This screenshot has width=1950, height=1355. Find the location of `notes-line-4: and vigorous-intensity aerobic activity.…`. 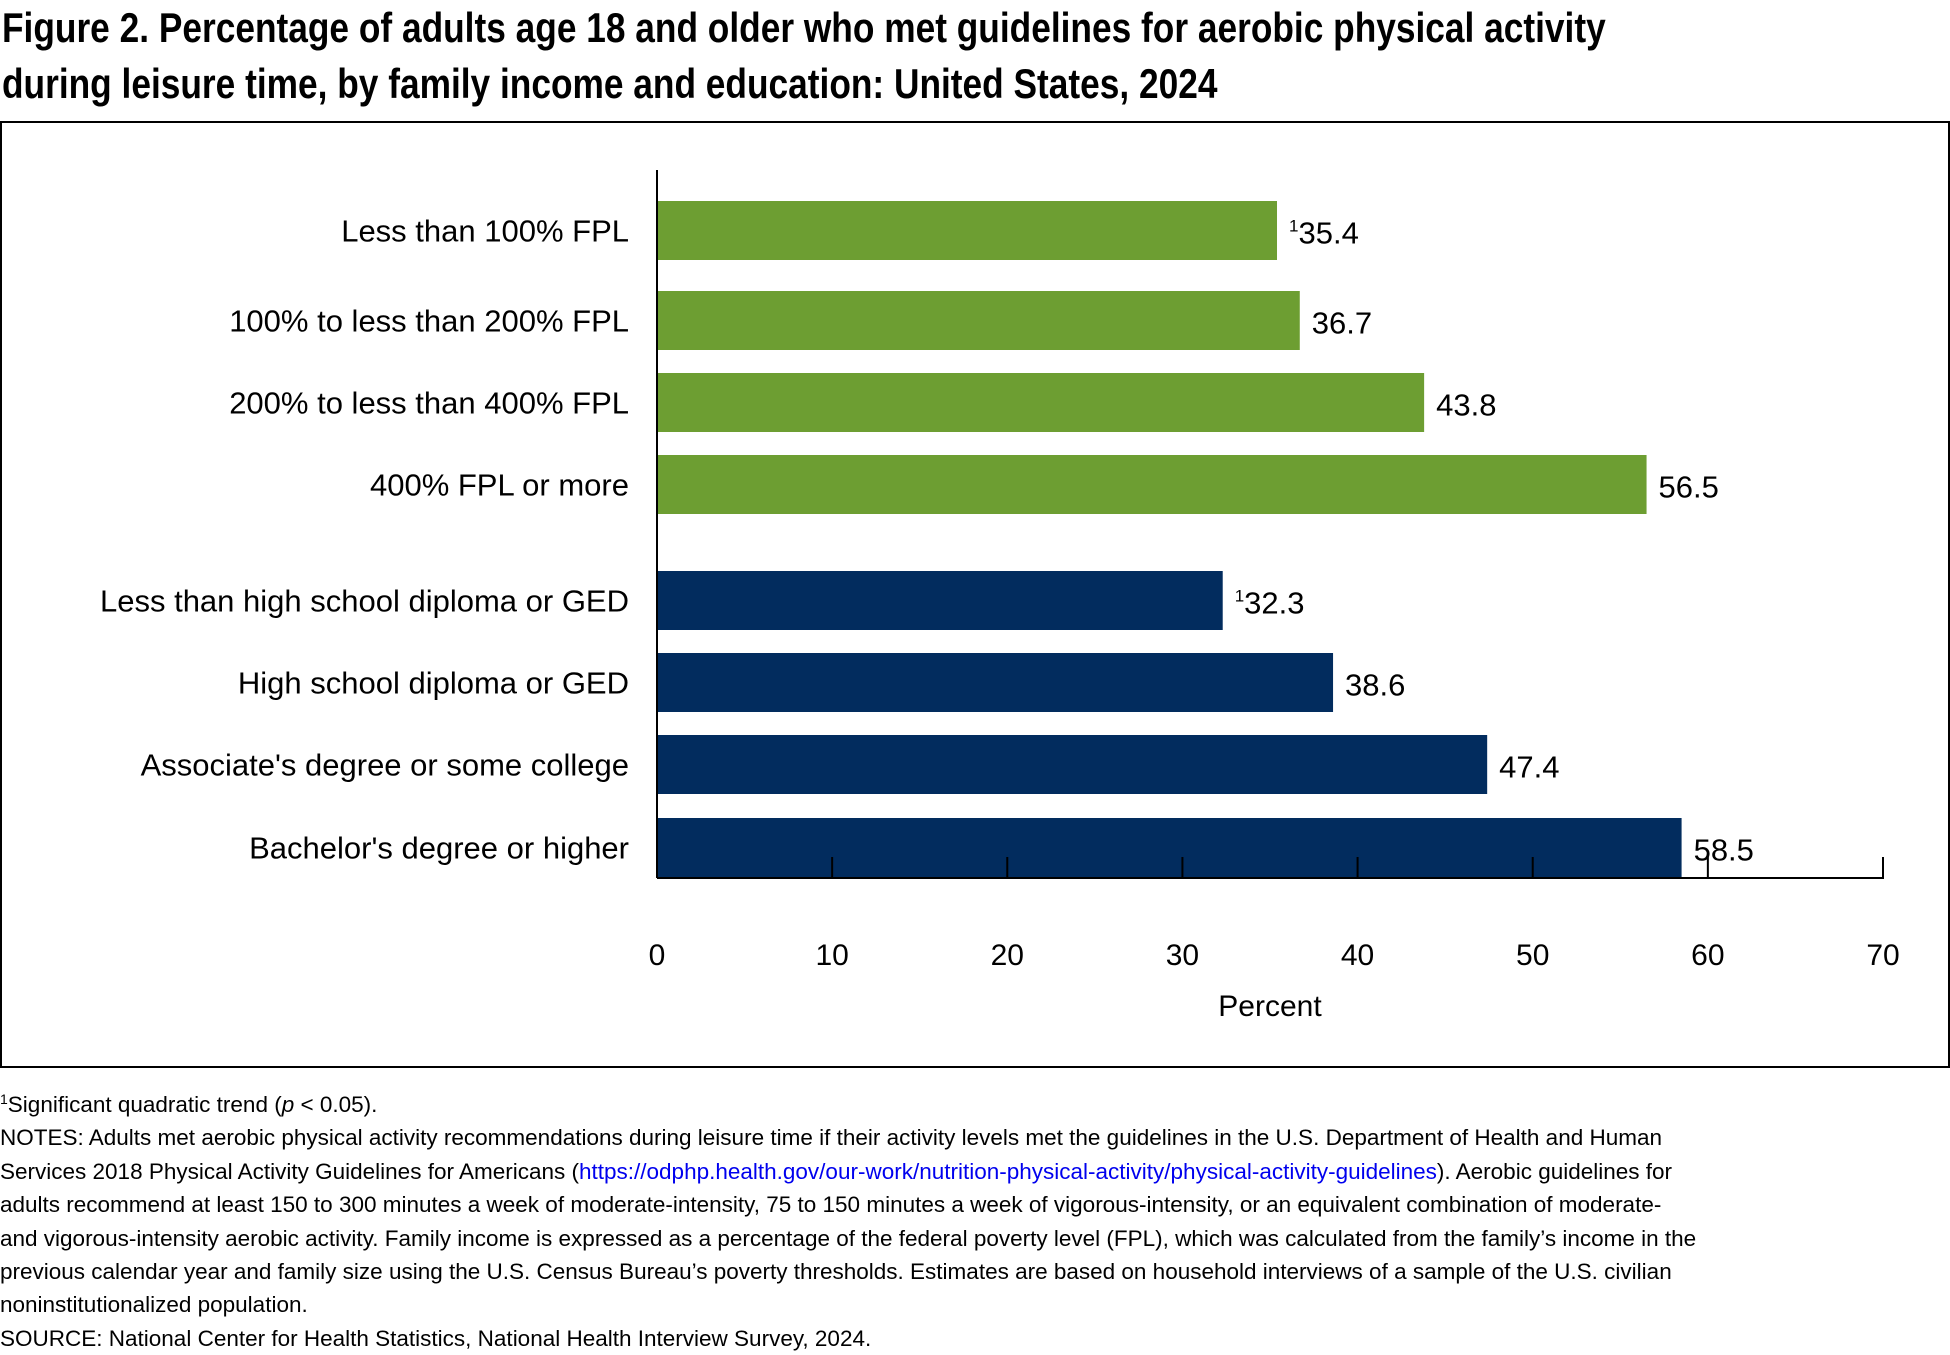

notes-line-4: and vigorous-intensity aerobic activity.… is located at coordinates (848, 1238).